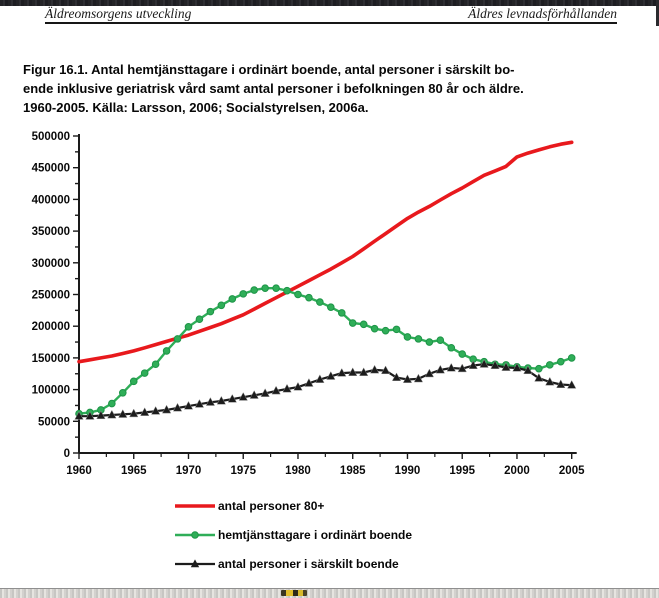  I want to click on y-tick-label: 400000, so click(51, 200).